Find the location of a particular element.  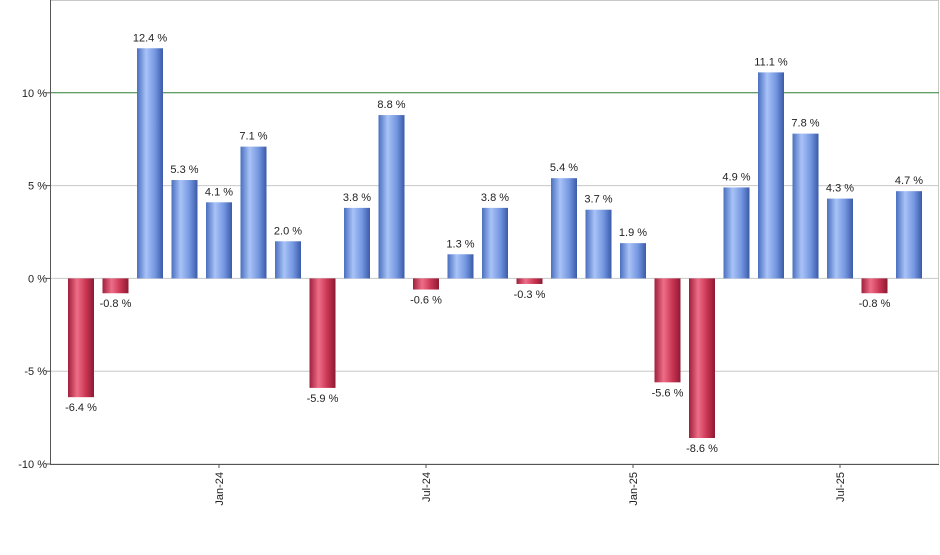

data-label: 5.3 % is located at coordinates (184, 170).